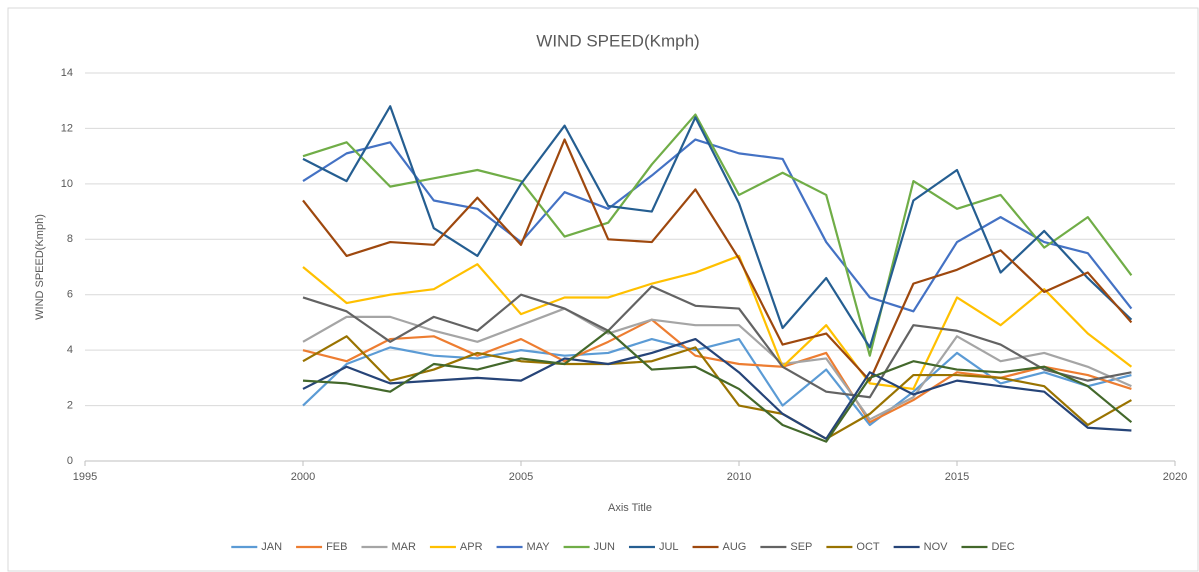 Image resolution: width=1199 pixels, height=572 pixels. I want to click on y-tick-label: 14, so click(67, 73).